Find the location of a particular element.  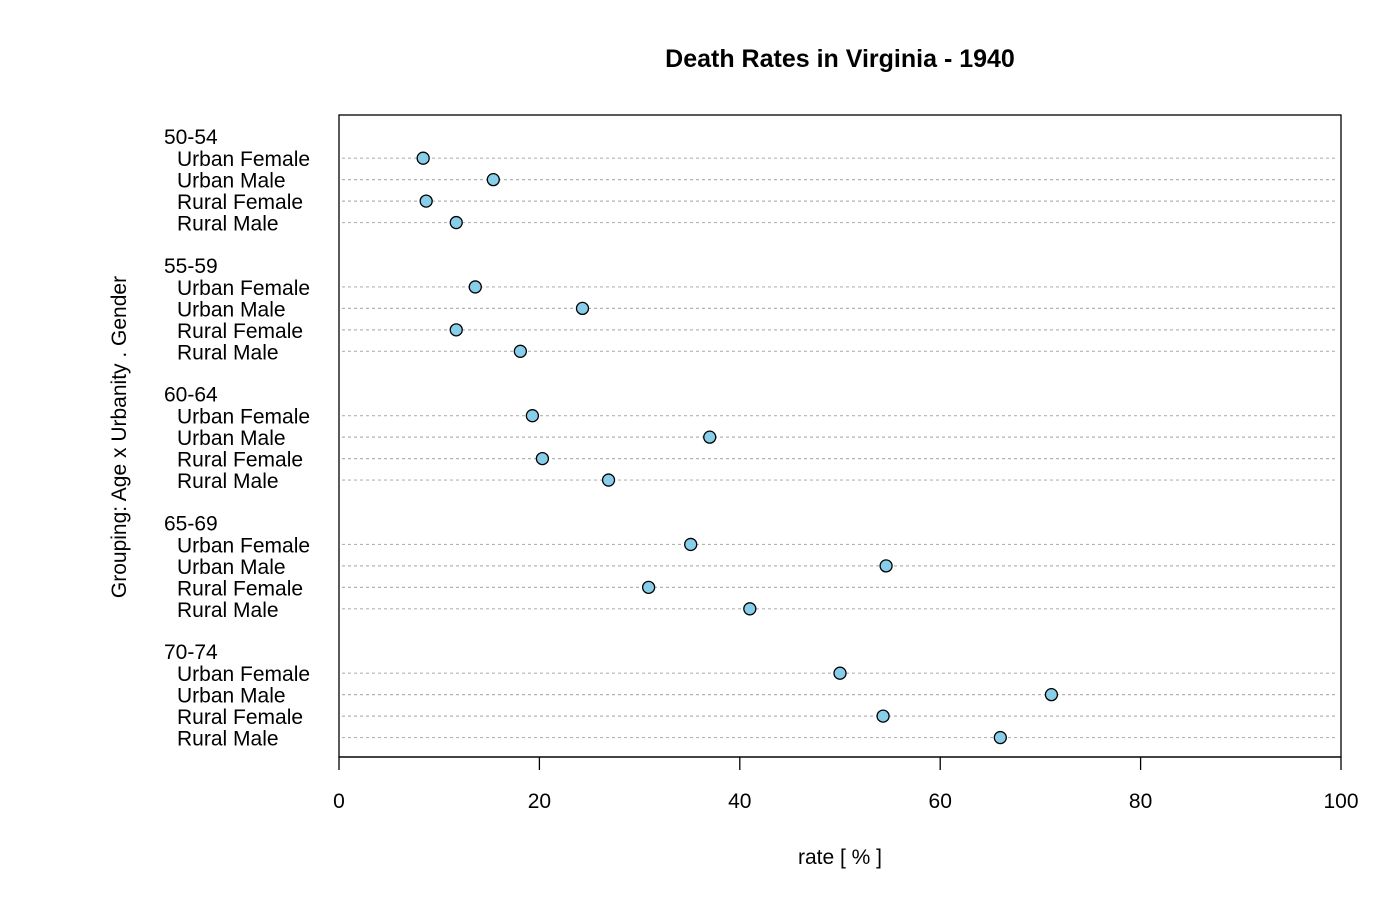

x-axis-label: rate [ % ] is located at coordinates (840, 857).